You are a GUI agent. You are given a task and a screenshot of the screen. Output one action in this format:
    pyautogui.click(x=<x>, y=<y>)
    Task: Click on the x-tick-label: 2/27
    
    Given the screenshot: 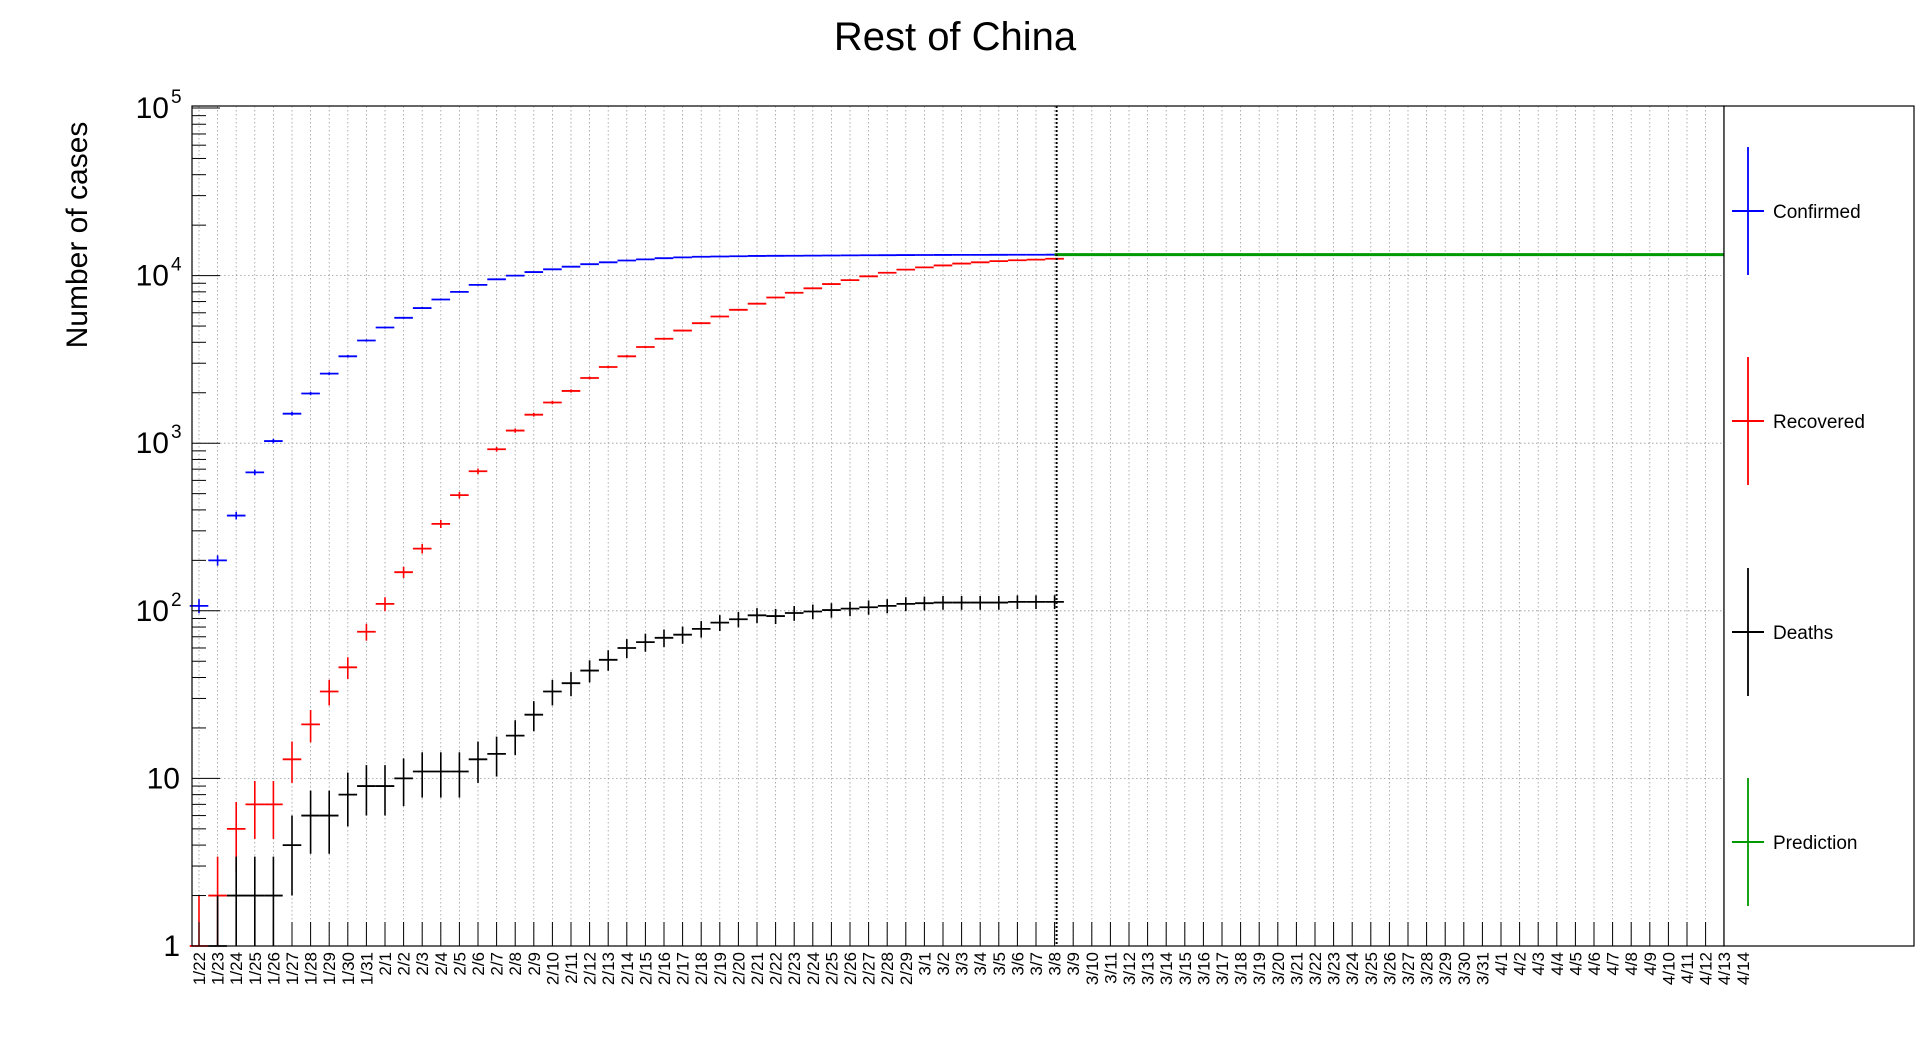 What is the action you would take?
    pyautogui.click(x=869, y=968)
    